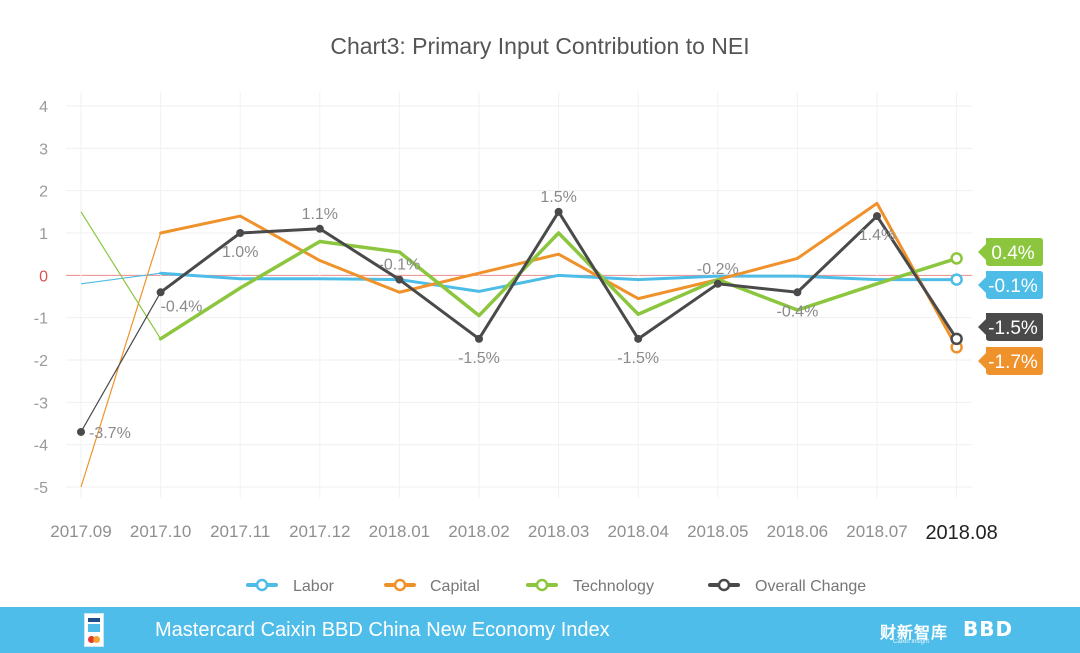 This screenshot has height=653, width=1080. I want to click on y-tick-label: 4, so click(43, 107).